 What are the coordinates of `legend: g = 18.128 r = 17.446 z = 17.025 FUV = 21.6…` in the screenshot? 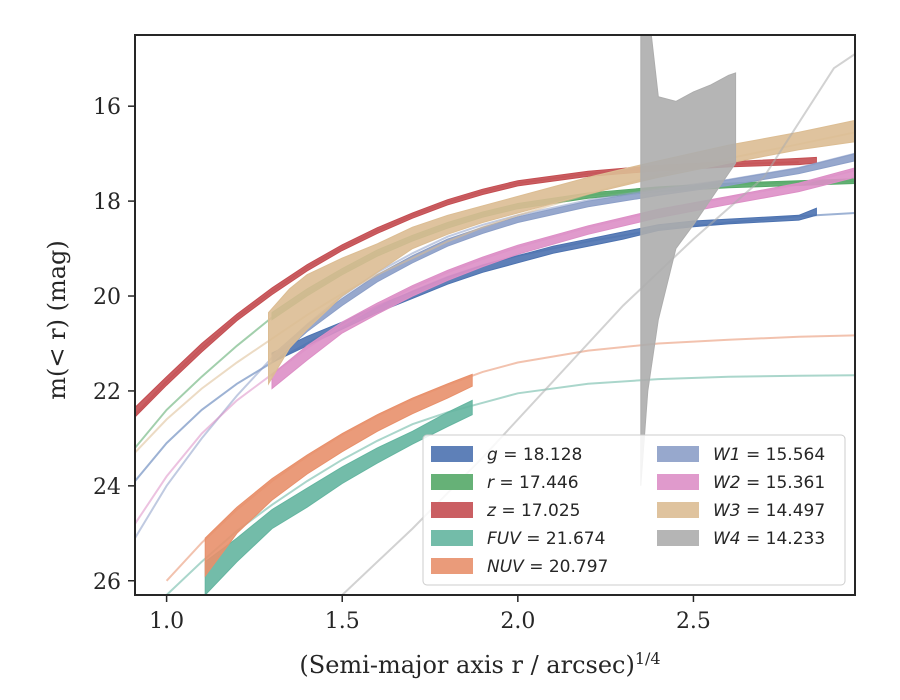 It's located at (634, 510).